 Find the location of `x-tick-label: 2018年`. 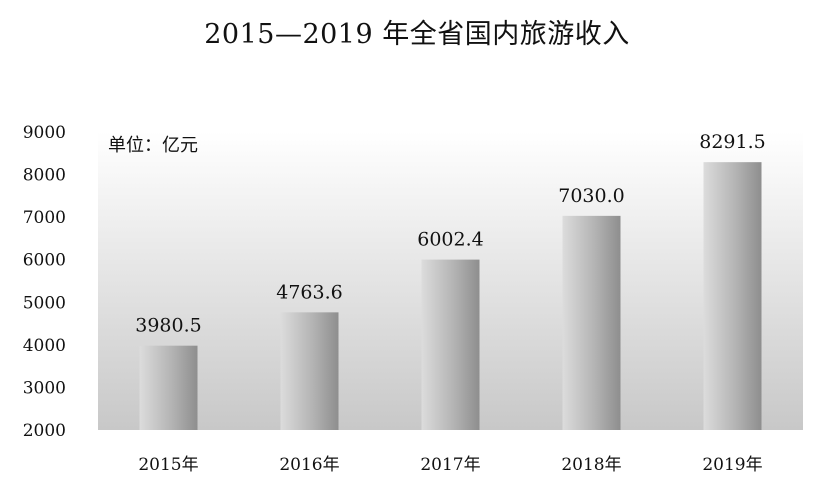

x-tick-label: 2018年 is located at coordinates (591, 465).